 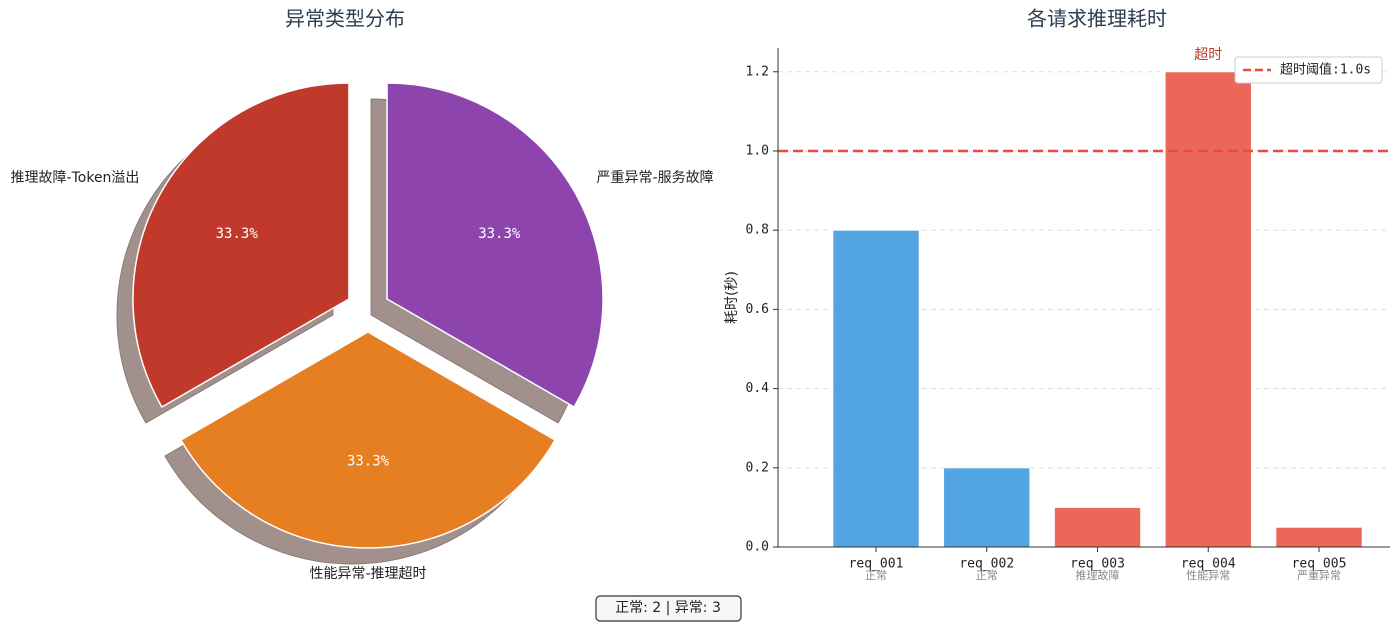 I want to click on category-label: 性能异常-推理超时, so click(x=367, y=574).